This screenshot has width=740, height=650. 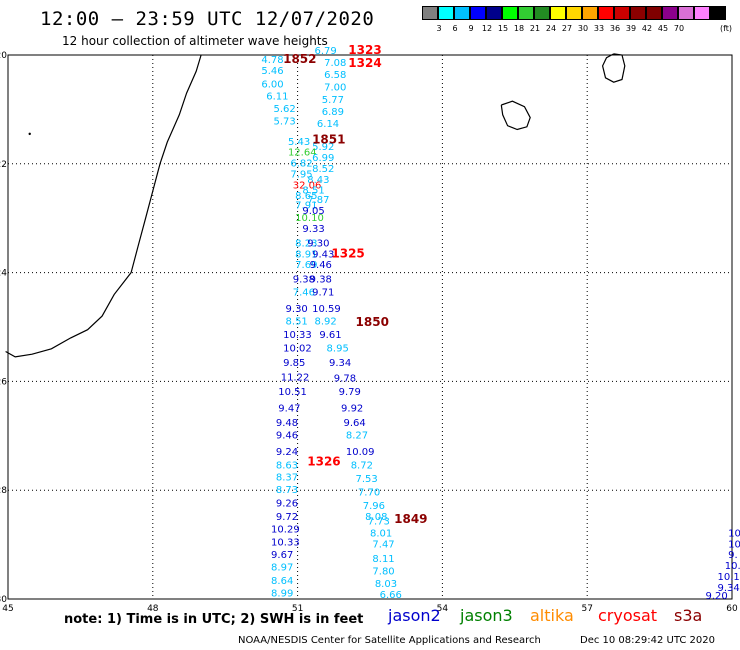 What do you see at coordinates (340, 363) in the screenshot?
I see `swh-reading: 9.34` at bounding box center [340, 363].